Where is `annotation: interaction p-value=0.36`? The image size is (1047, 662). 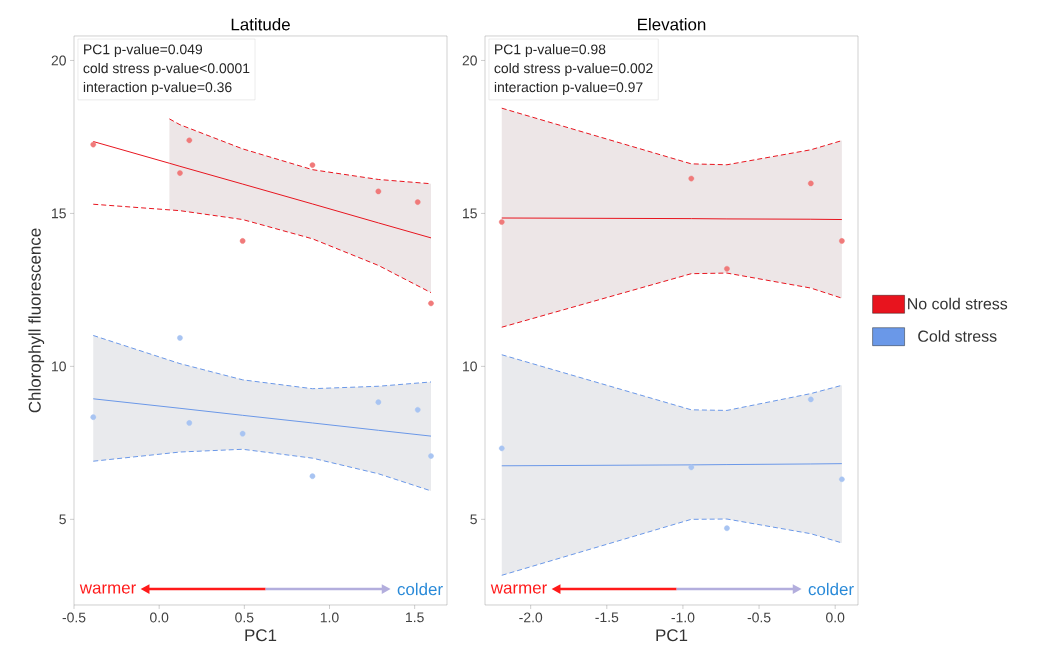
annotation: interaction p-value=0.36 is located at coordinates (157, 88).